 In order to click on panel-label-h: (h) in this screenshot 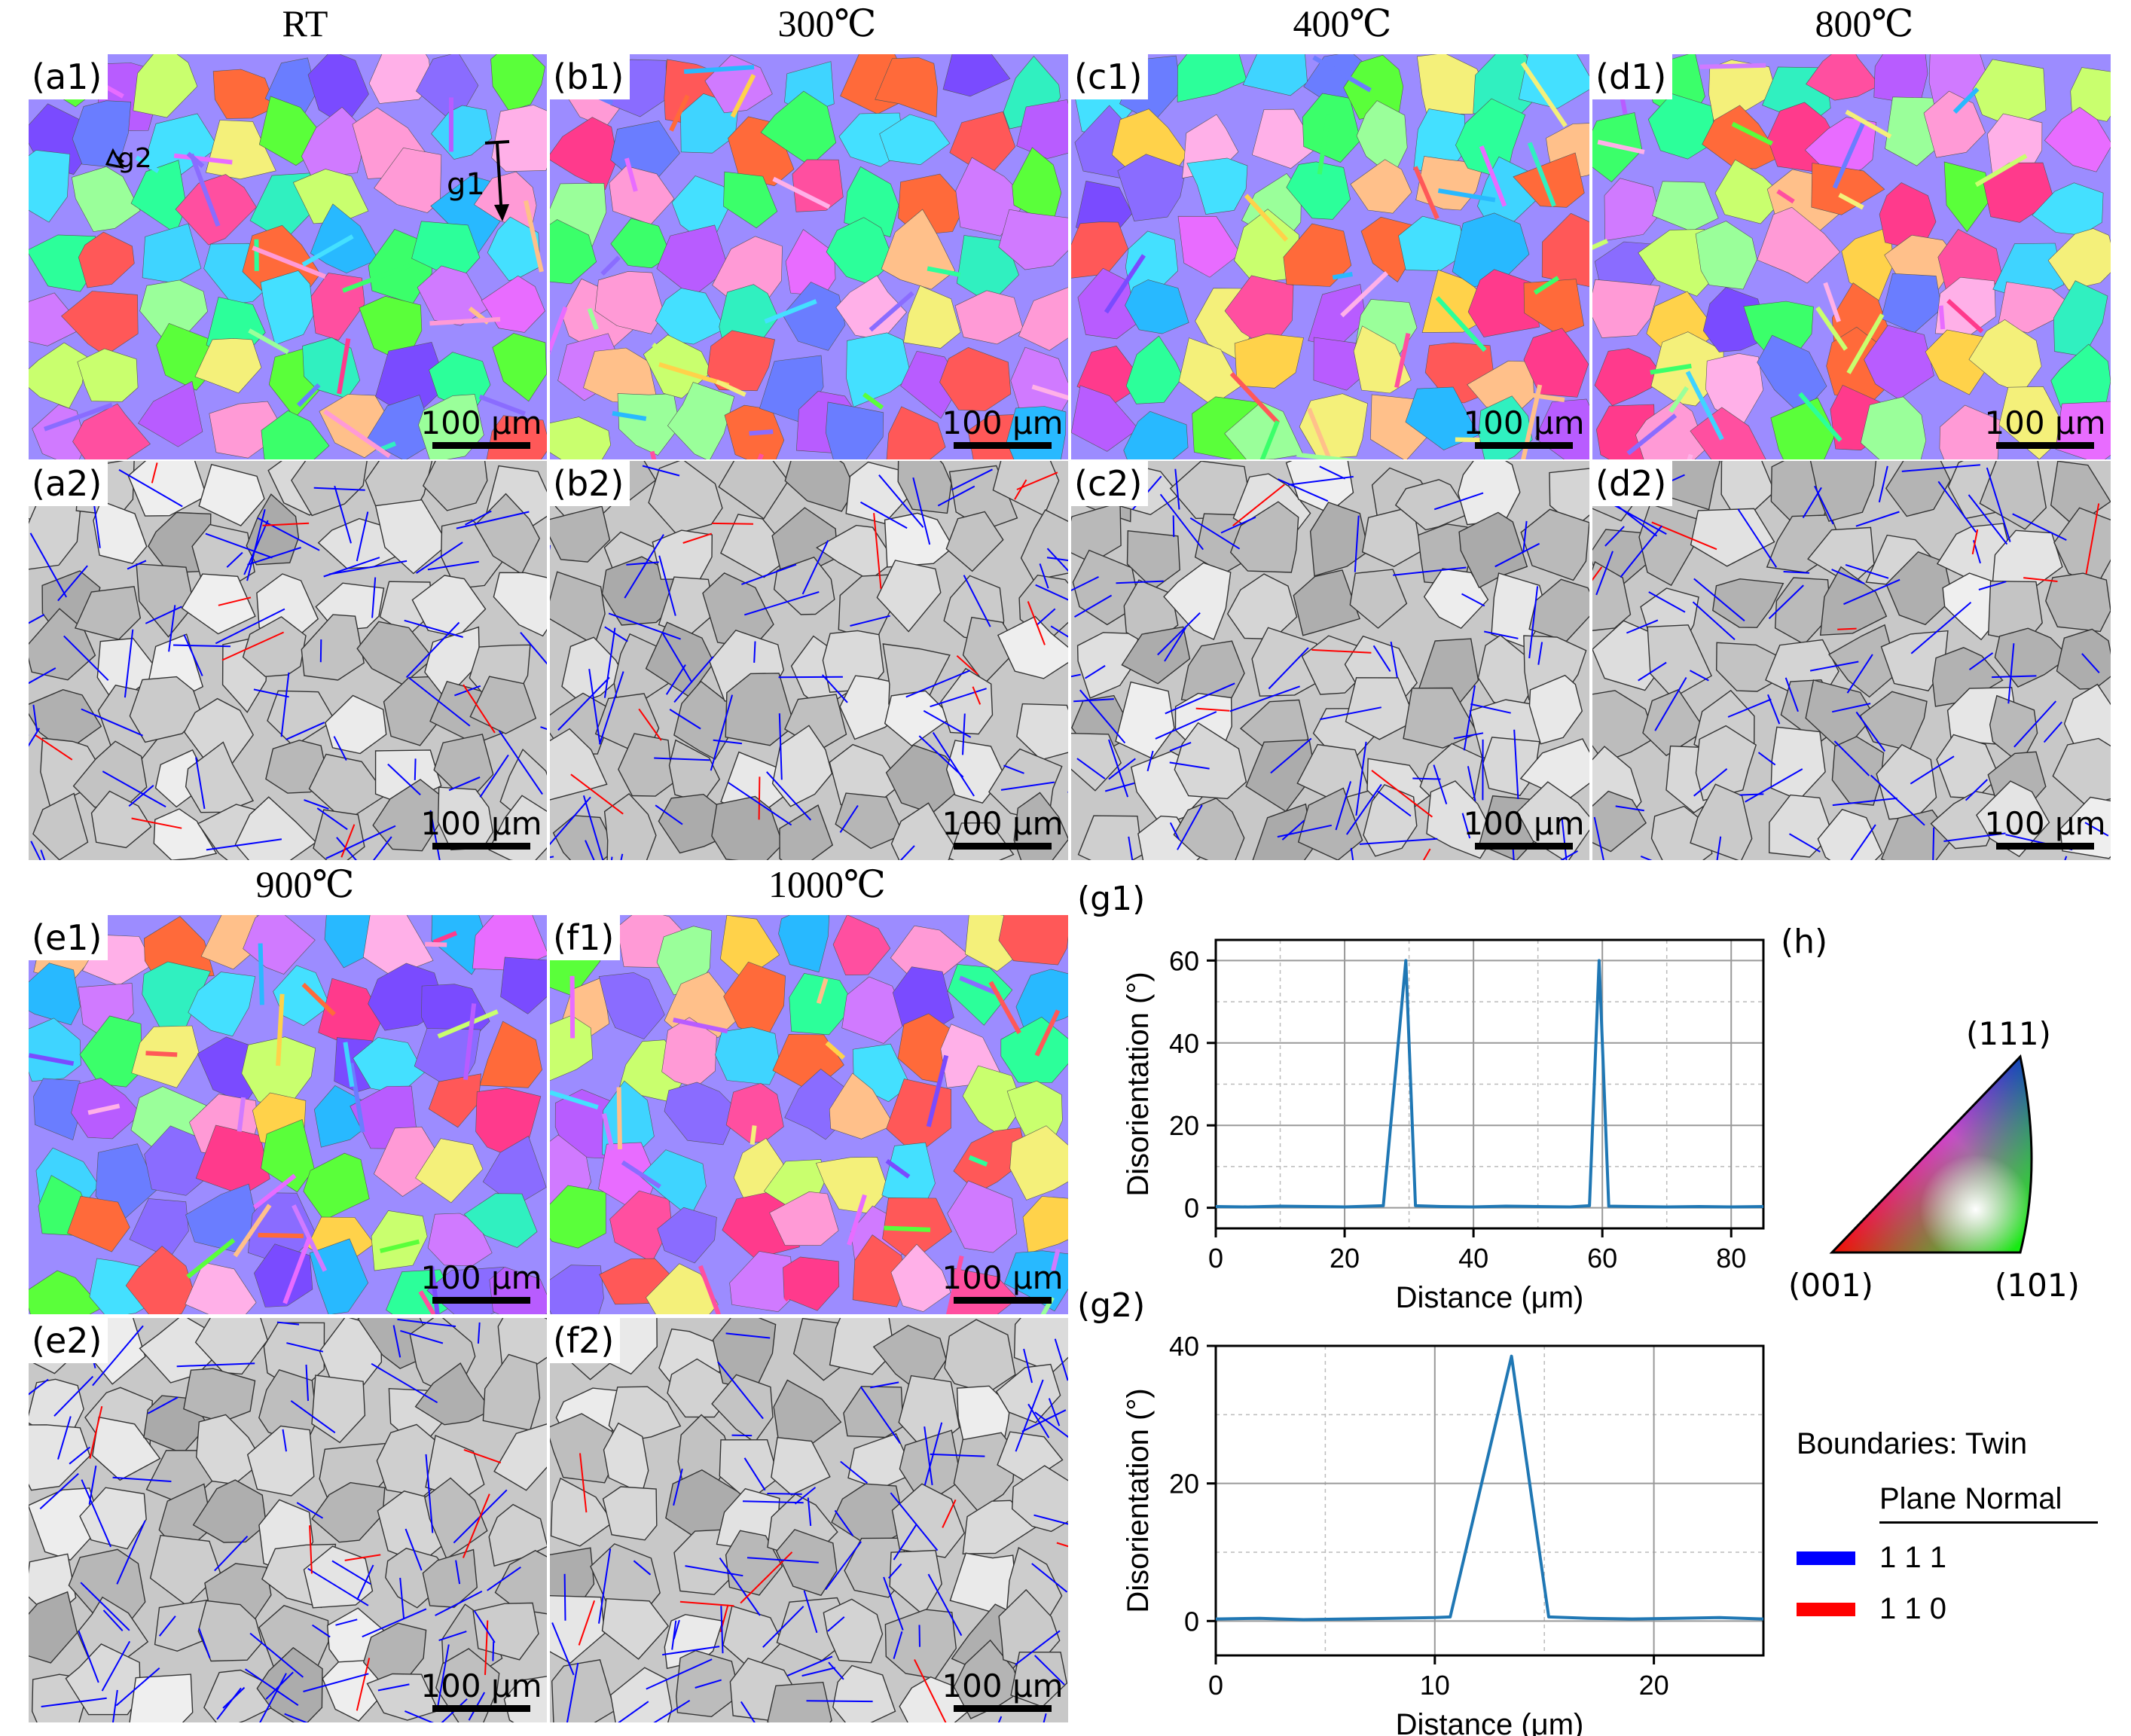, I will do `click(1805, 942)`.